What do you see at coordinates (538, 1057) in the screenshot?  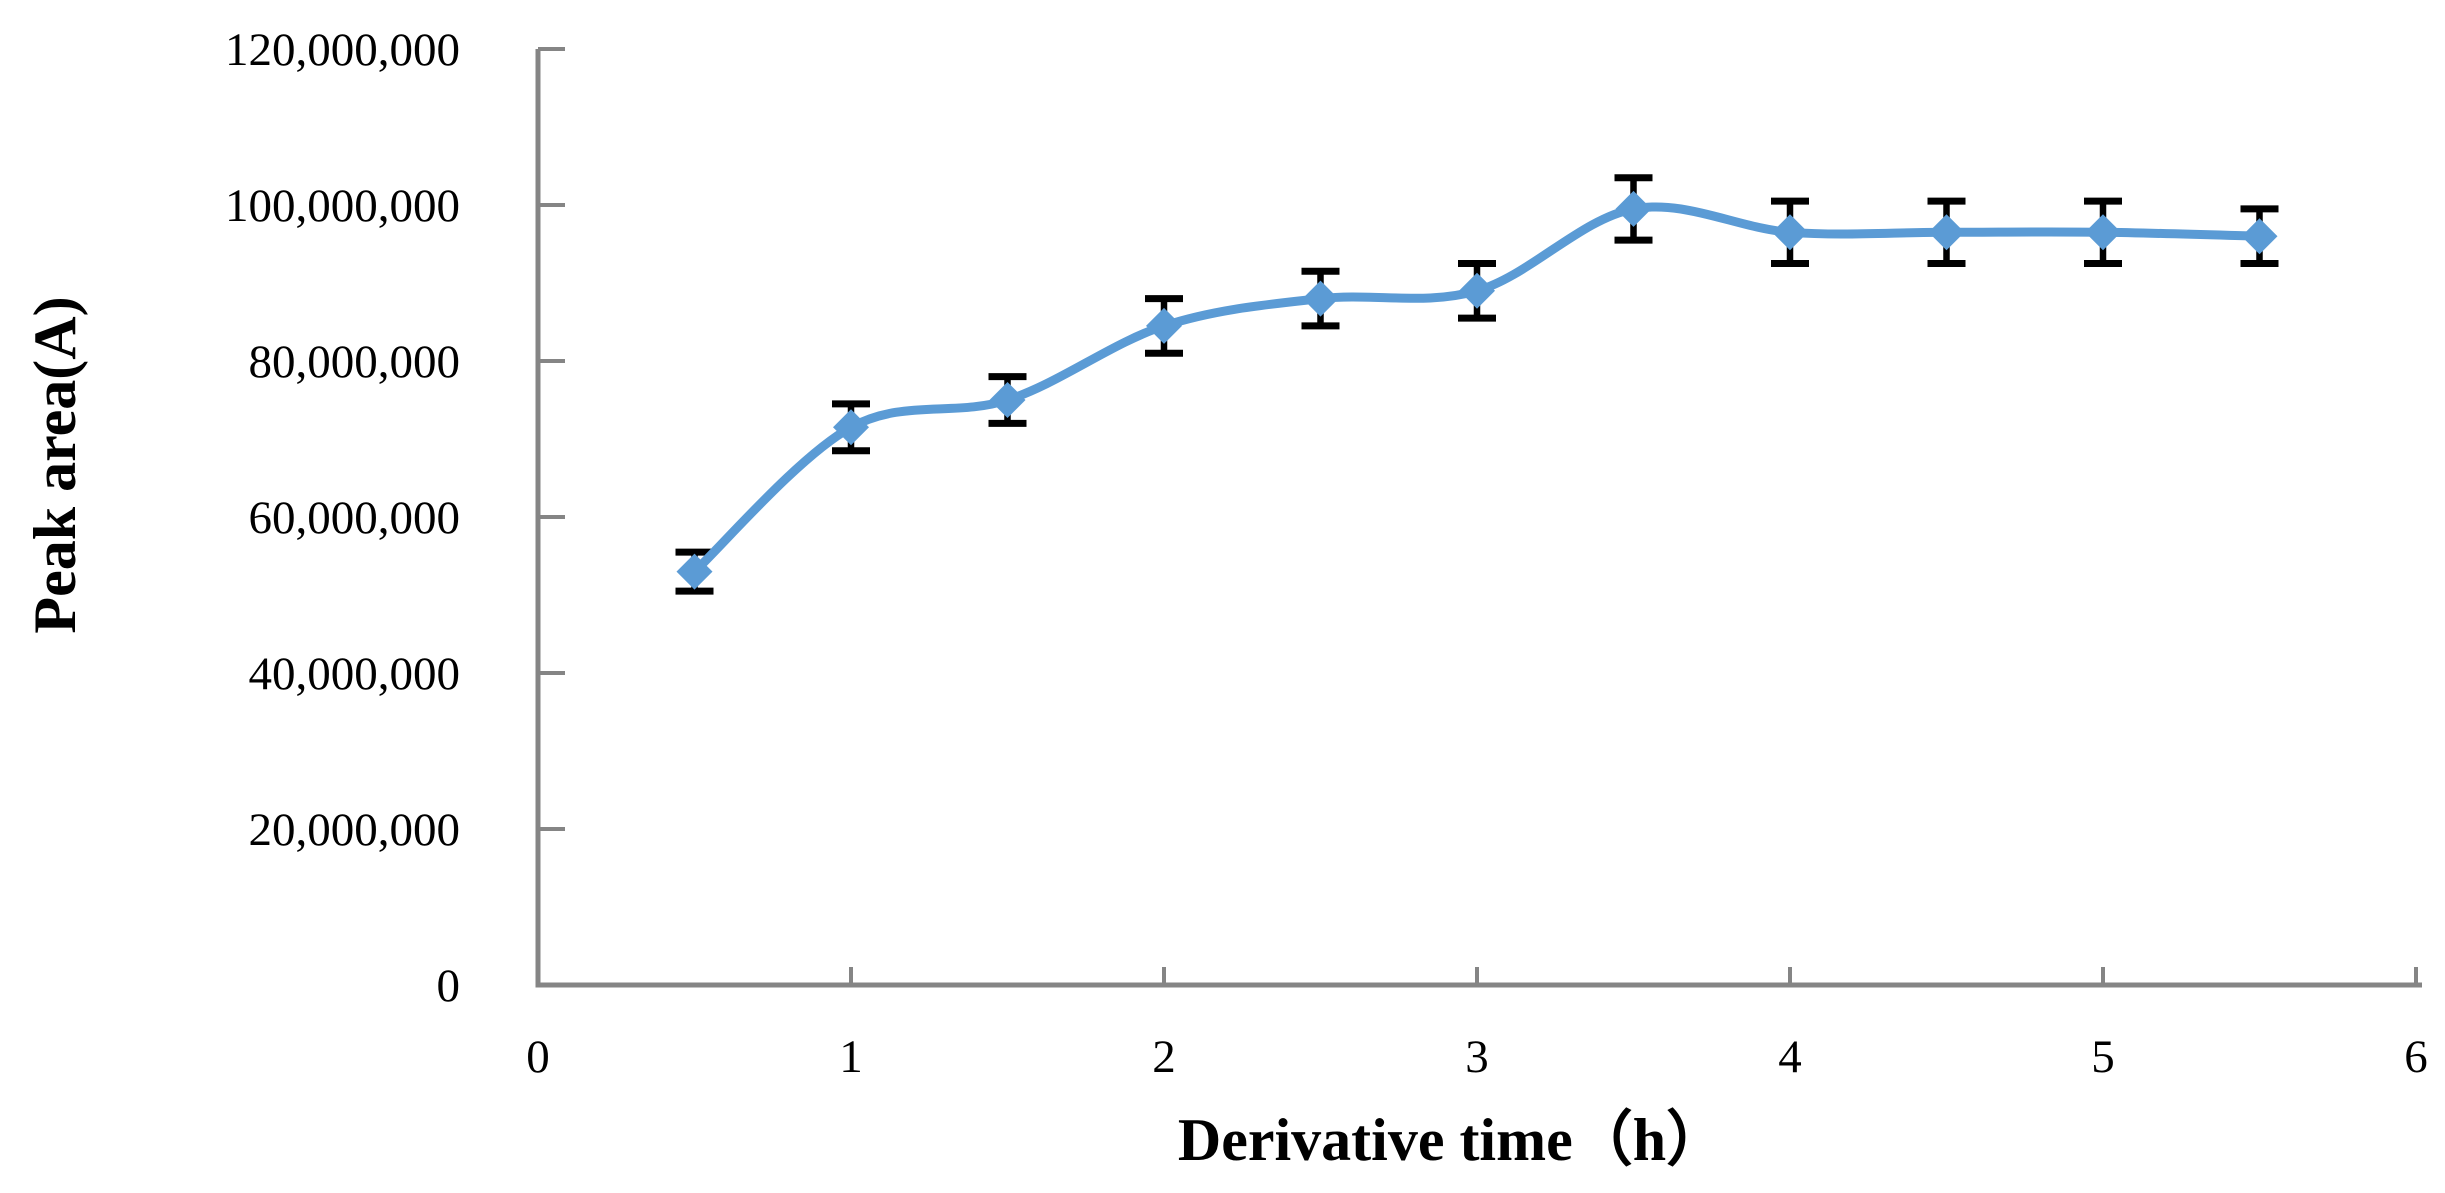 I see `x-tick-label: 0` at bounding box center [538, 1057].